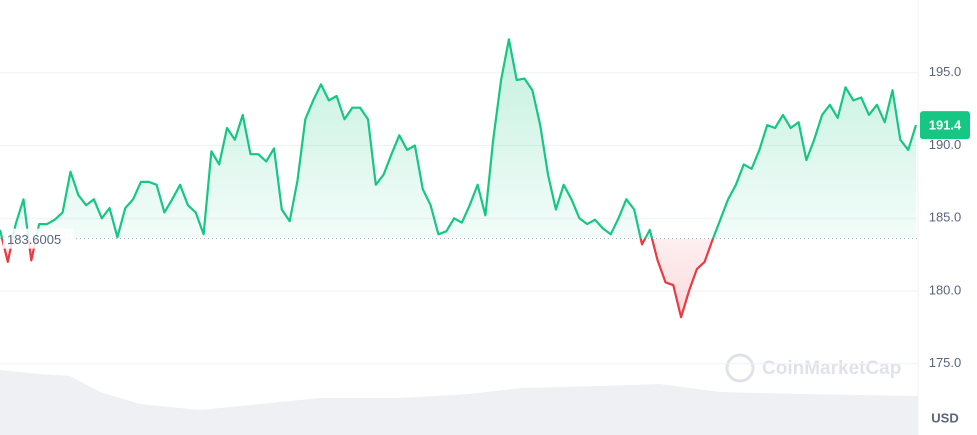 The height and width of the screenshot is (435, 977). I want to click on y-tick-label: 185.0, so click(945, 217).